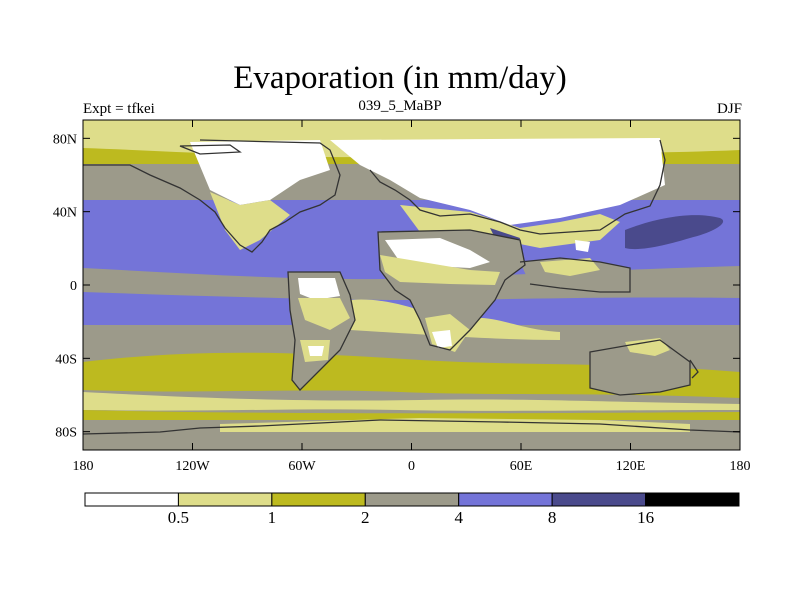 This screenshot has width=800, height=600. I want to click on lon-tick-label: 120E, so click(631, 466).